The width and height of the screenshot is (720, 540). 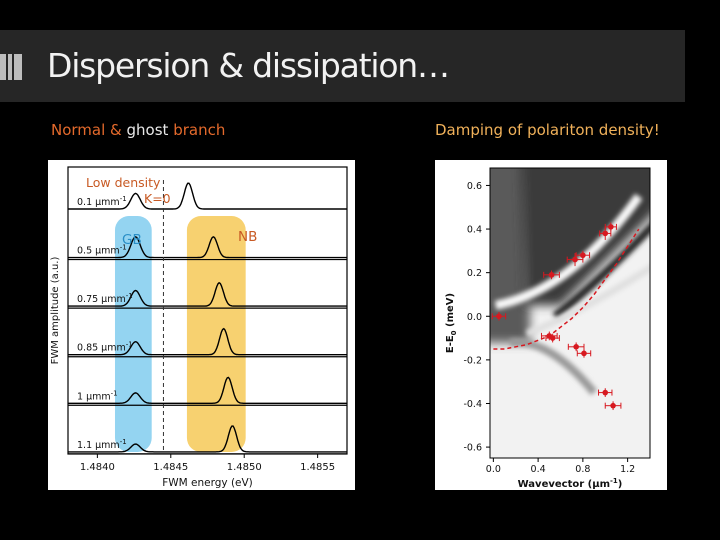 I want to click on x-tick-label: 1.4855, so click(x=317, y=467).